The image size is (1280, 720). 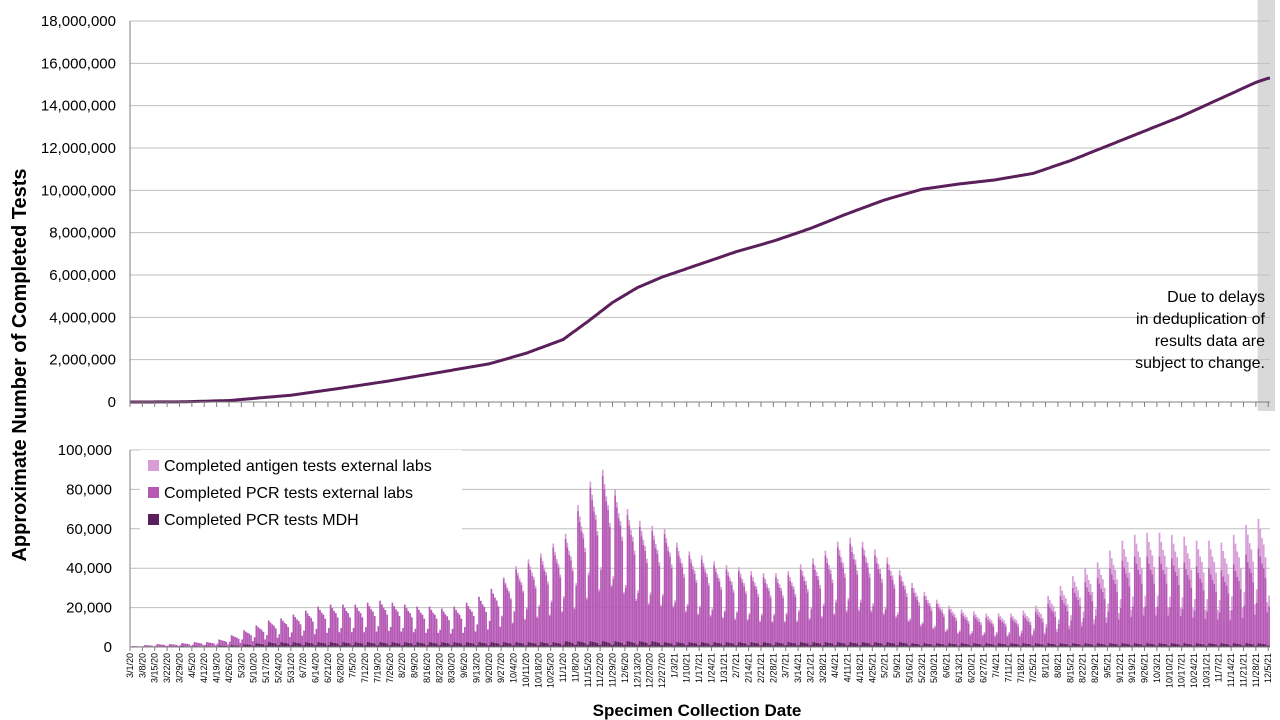 I want to click on recent-period-shade, so click(x=1266, y=205).